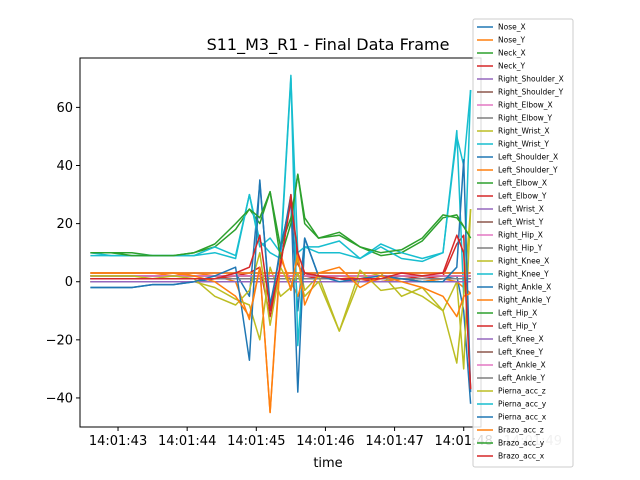 The image size is (640, 480). What do you see at coordinates (521, 443) in the screenshot?
I see `legend-label: Brazo_acc_y` at bounding box center [521, 443].